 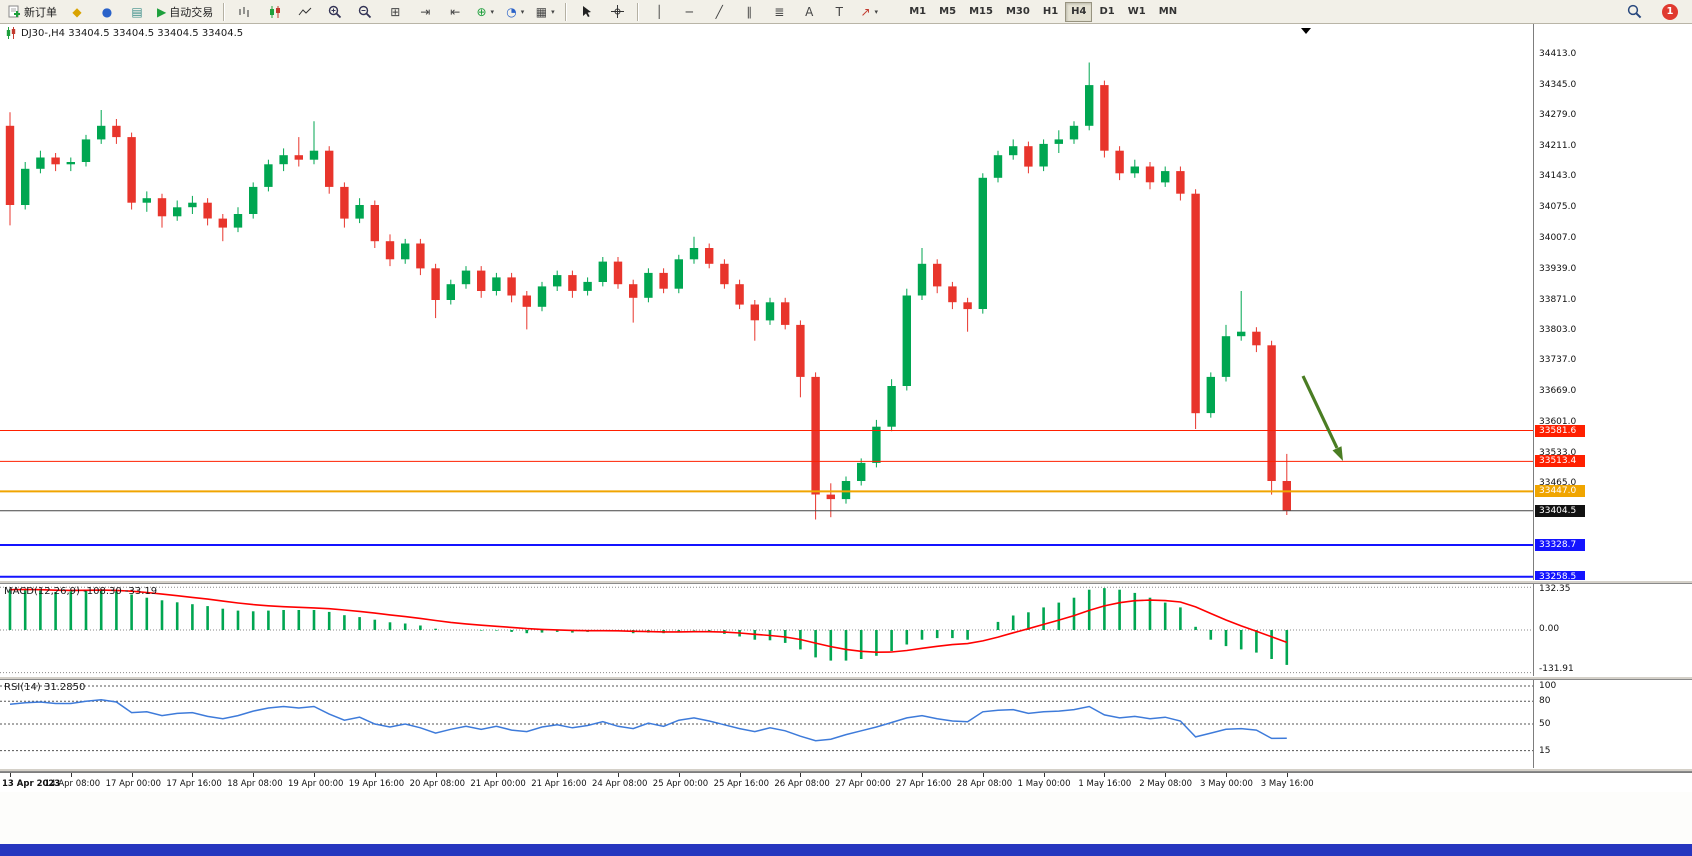 I want to click on rsi-axis: 100 80 50 15, so click(x=1612, y=724).